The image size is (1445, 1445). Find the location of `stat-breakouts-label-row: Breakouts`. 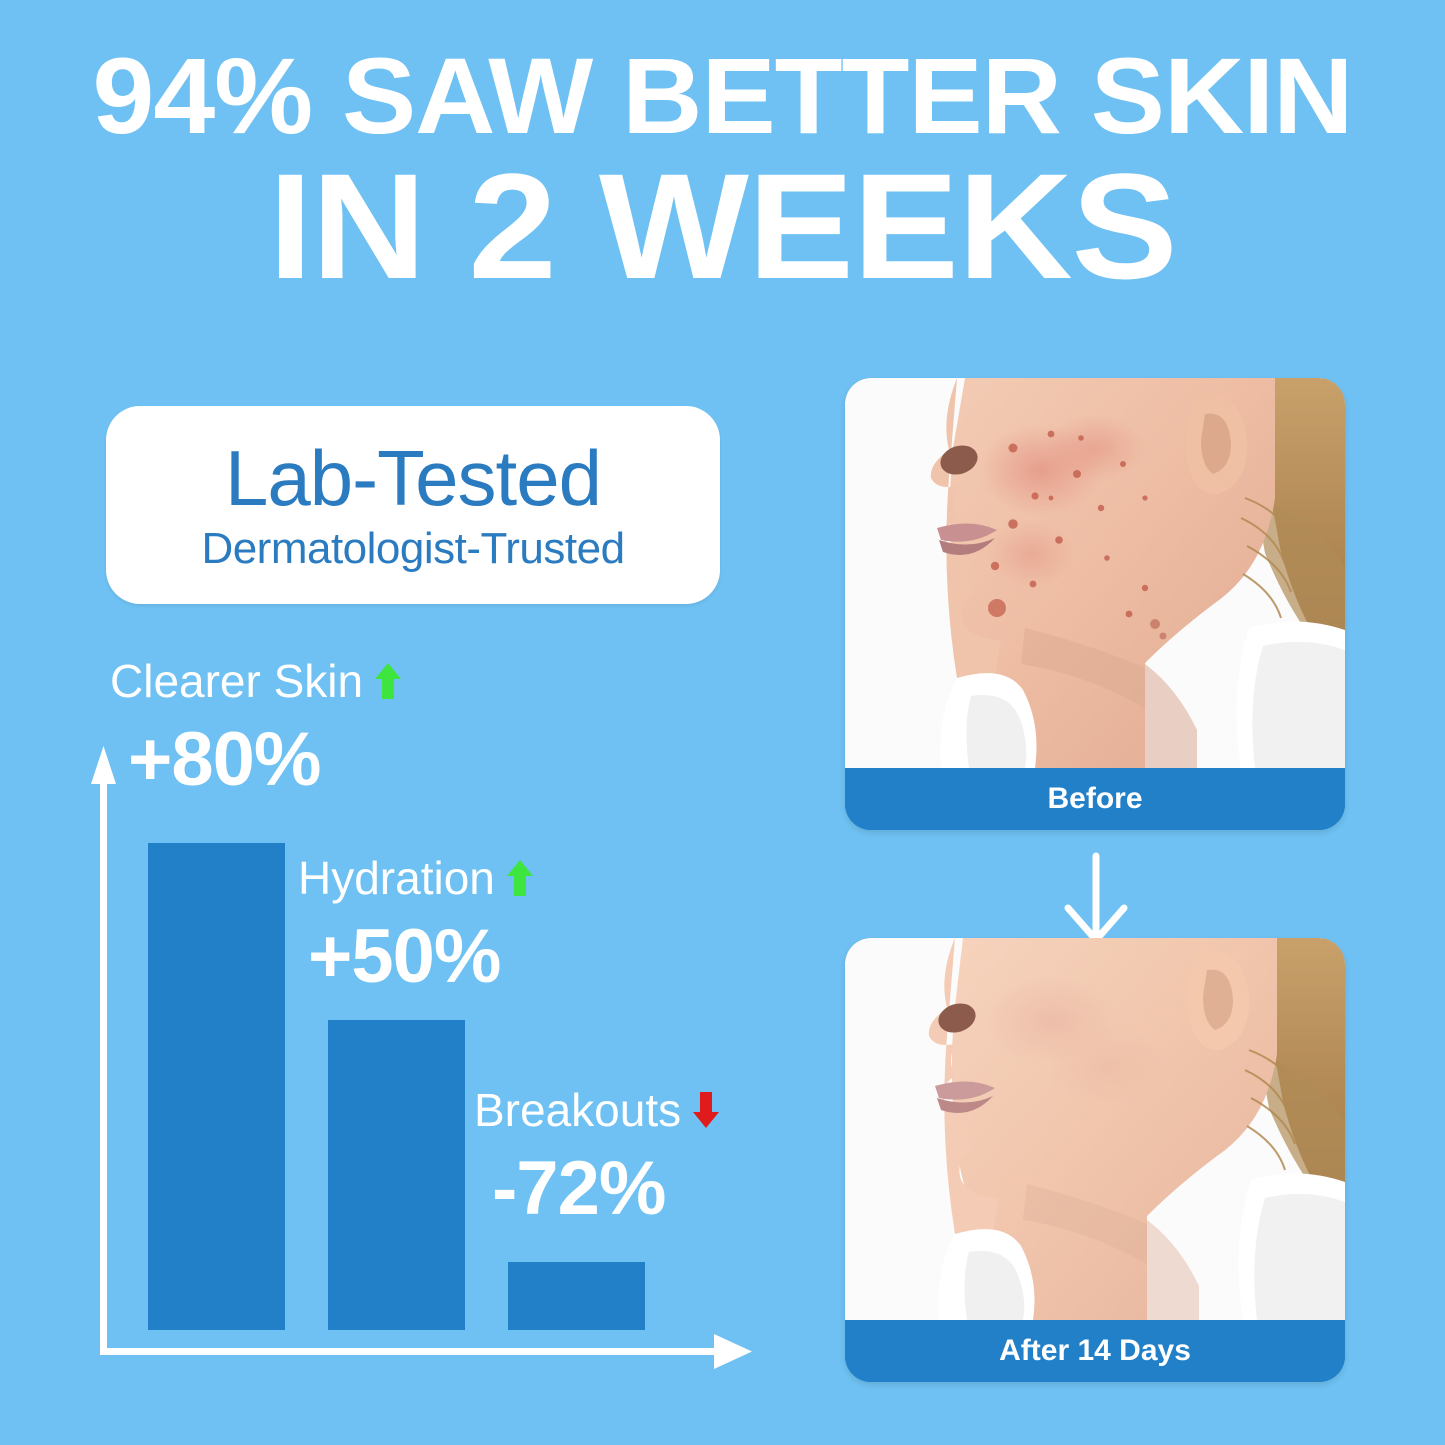

stat-breakouts-label-row: Breakouts is located at coordinates (597, 1110).